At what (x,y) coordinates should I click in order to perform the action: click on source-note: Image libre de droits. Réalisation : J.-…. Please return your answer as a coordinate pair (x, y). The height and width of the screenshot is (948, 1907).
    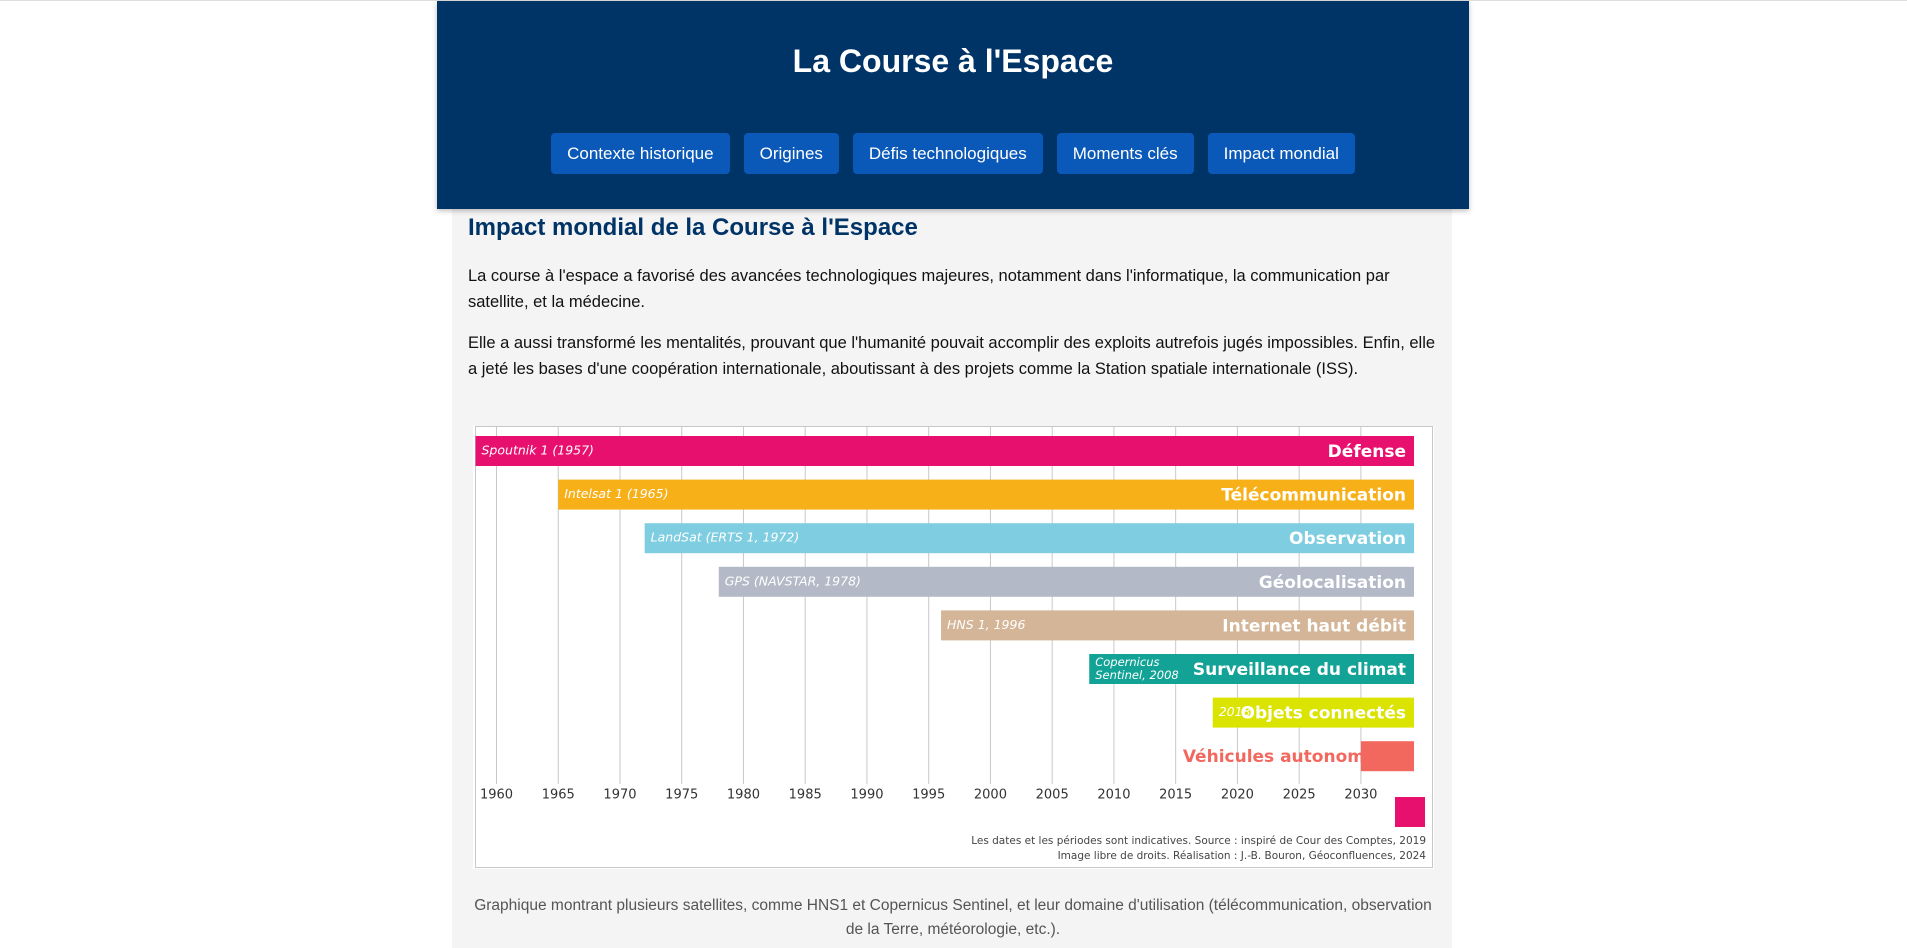
    Looking at the image, I should click on (1242, 856).